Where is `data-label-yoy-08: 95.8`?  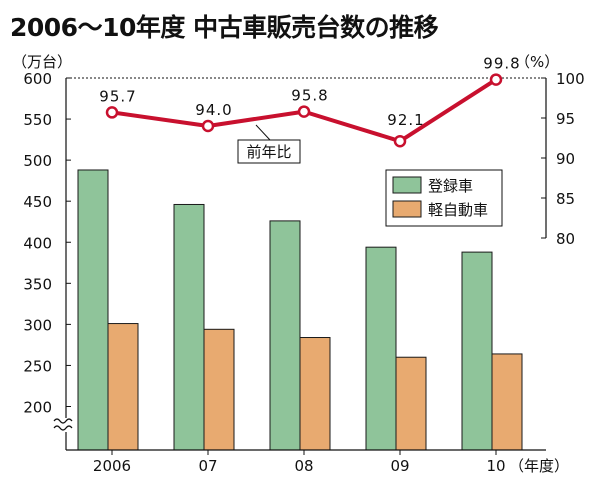 data-label-yoy-08: 95.8 is located at coordinates (309, 96).